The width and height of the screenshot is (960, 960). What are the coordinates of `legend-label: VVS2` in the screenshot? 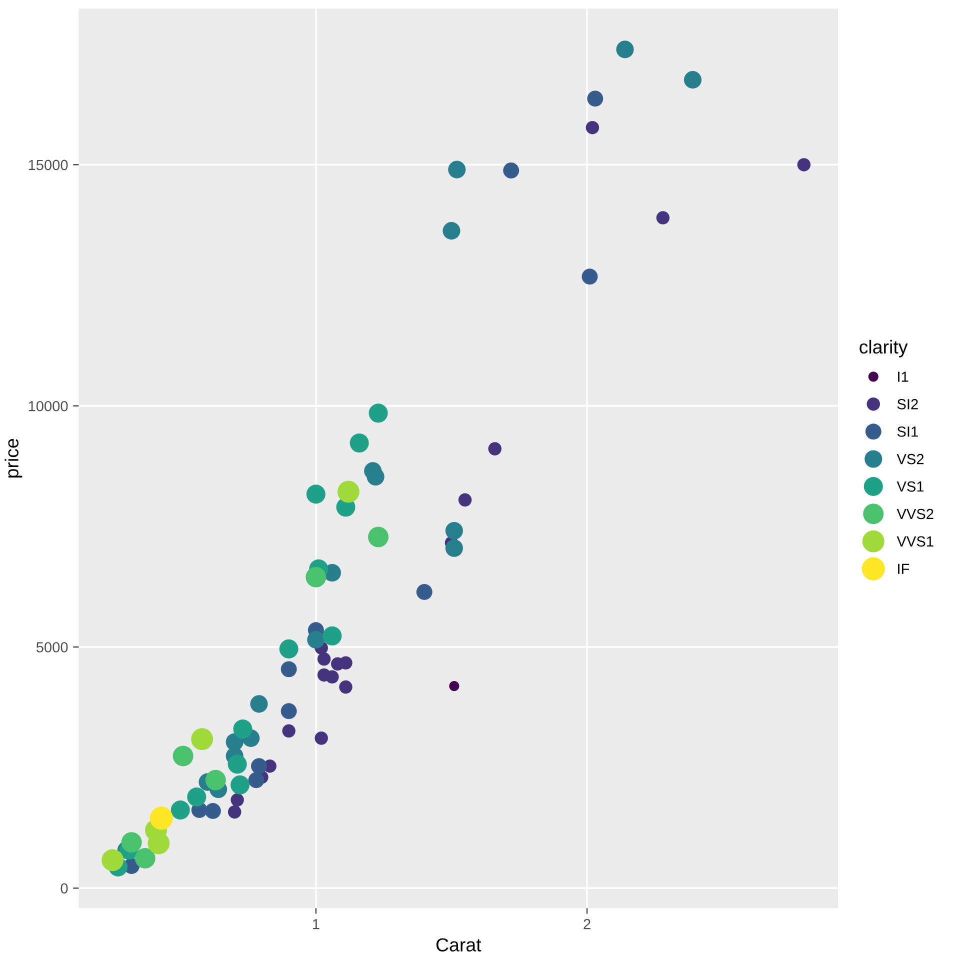 It's located at (915, 514).